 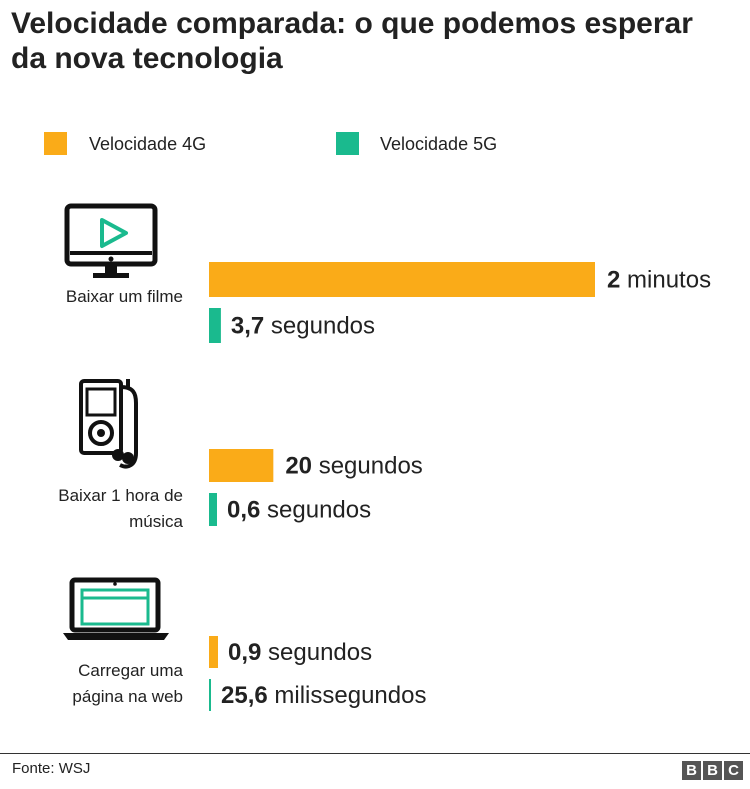 What do you see at coordinates (120, 495) in the screenshot?
I see `category-label: Baixar 1 hora de` at bounding box center [120, 495].